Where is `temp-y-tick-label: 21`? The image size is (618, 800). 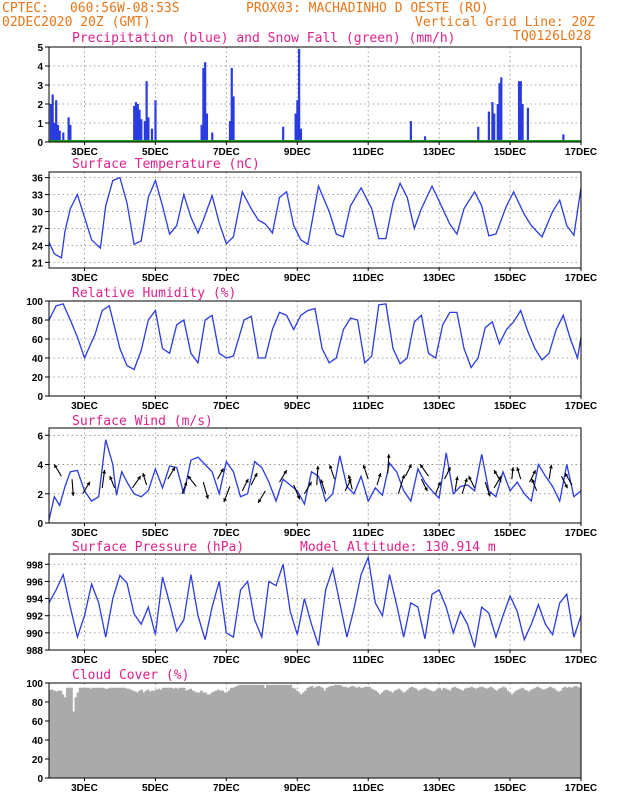 temp-y-tick-label: 21 is located at coordinates (38, 263).